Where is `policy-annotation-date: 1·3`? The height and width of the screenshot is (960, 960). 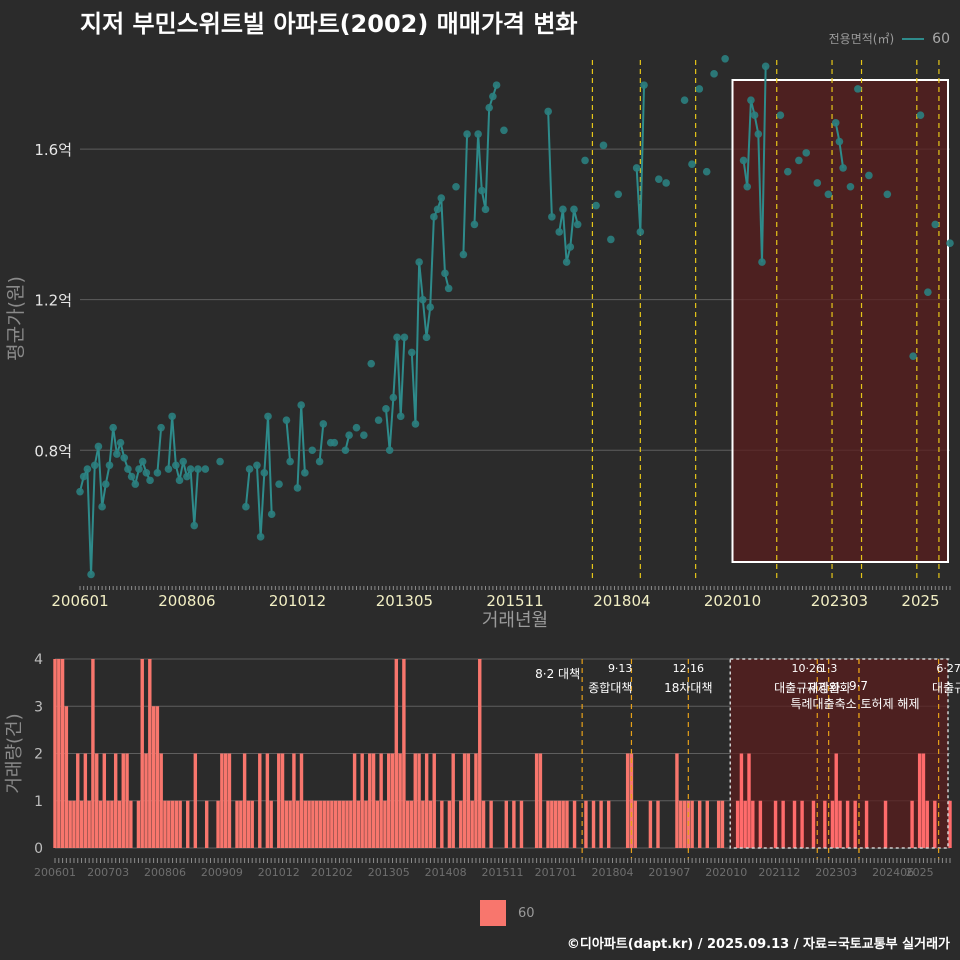
policy-annotation-date: 1·3 is located at coordinates (829, 668).